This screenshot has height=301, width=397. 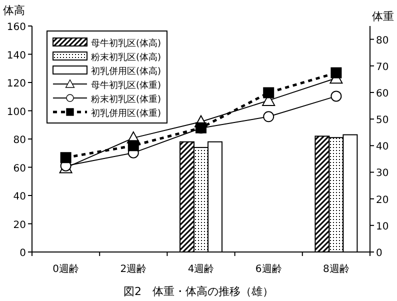 What do you see at coordinates (382, 67) in the screenshot?
I see `y2-tick-label: 70` at bounding box center [382, 67].